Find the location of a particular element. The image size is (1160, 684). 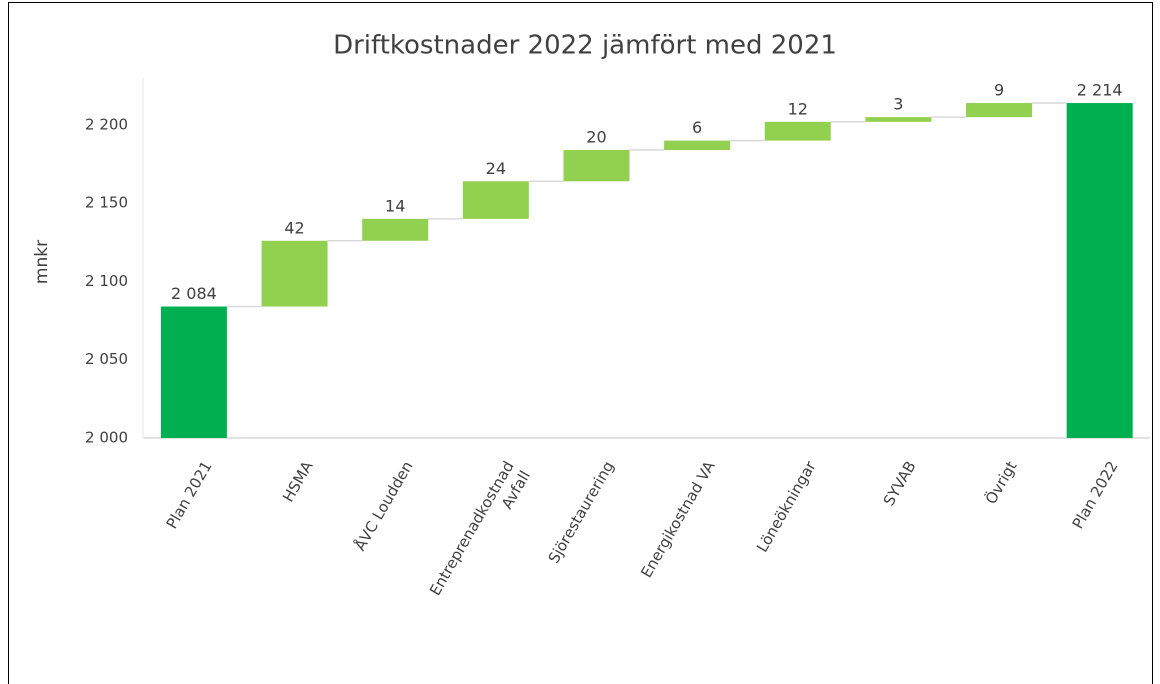

y-tick-label: 2 100 is located at coordinates (106, 281).